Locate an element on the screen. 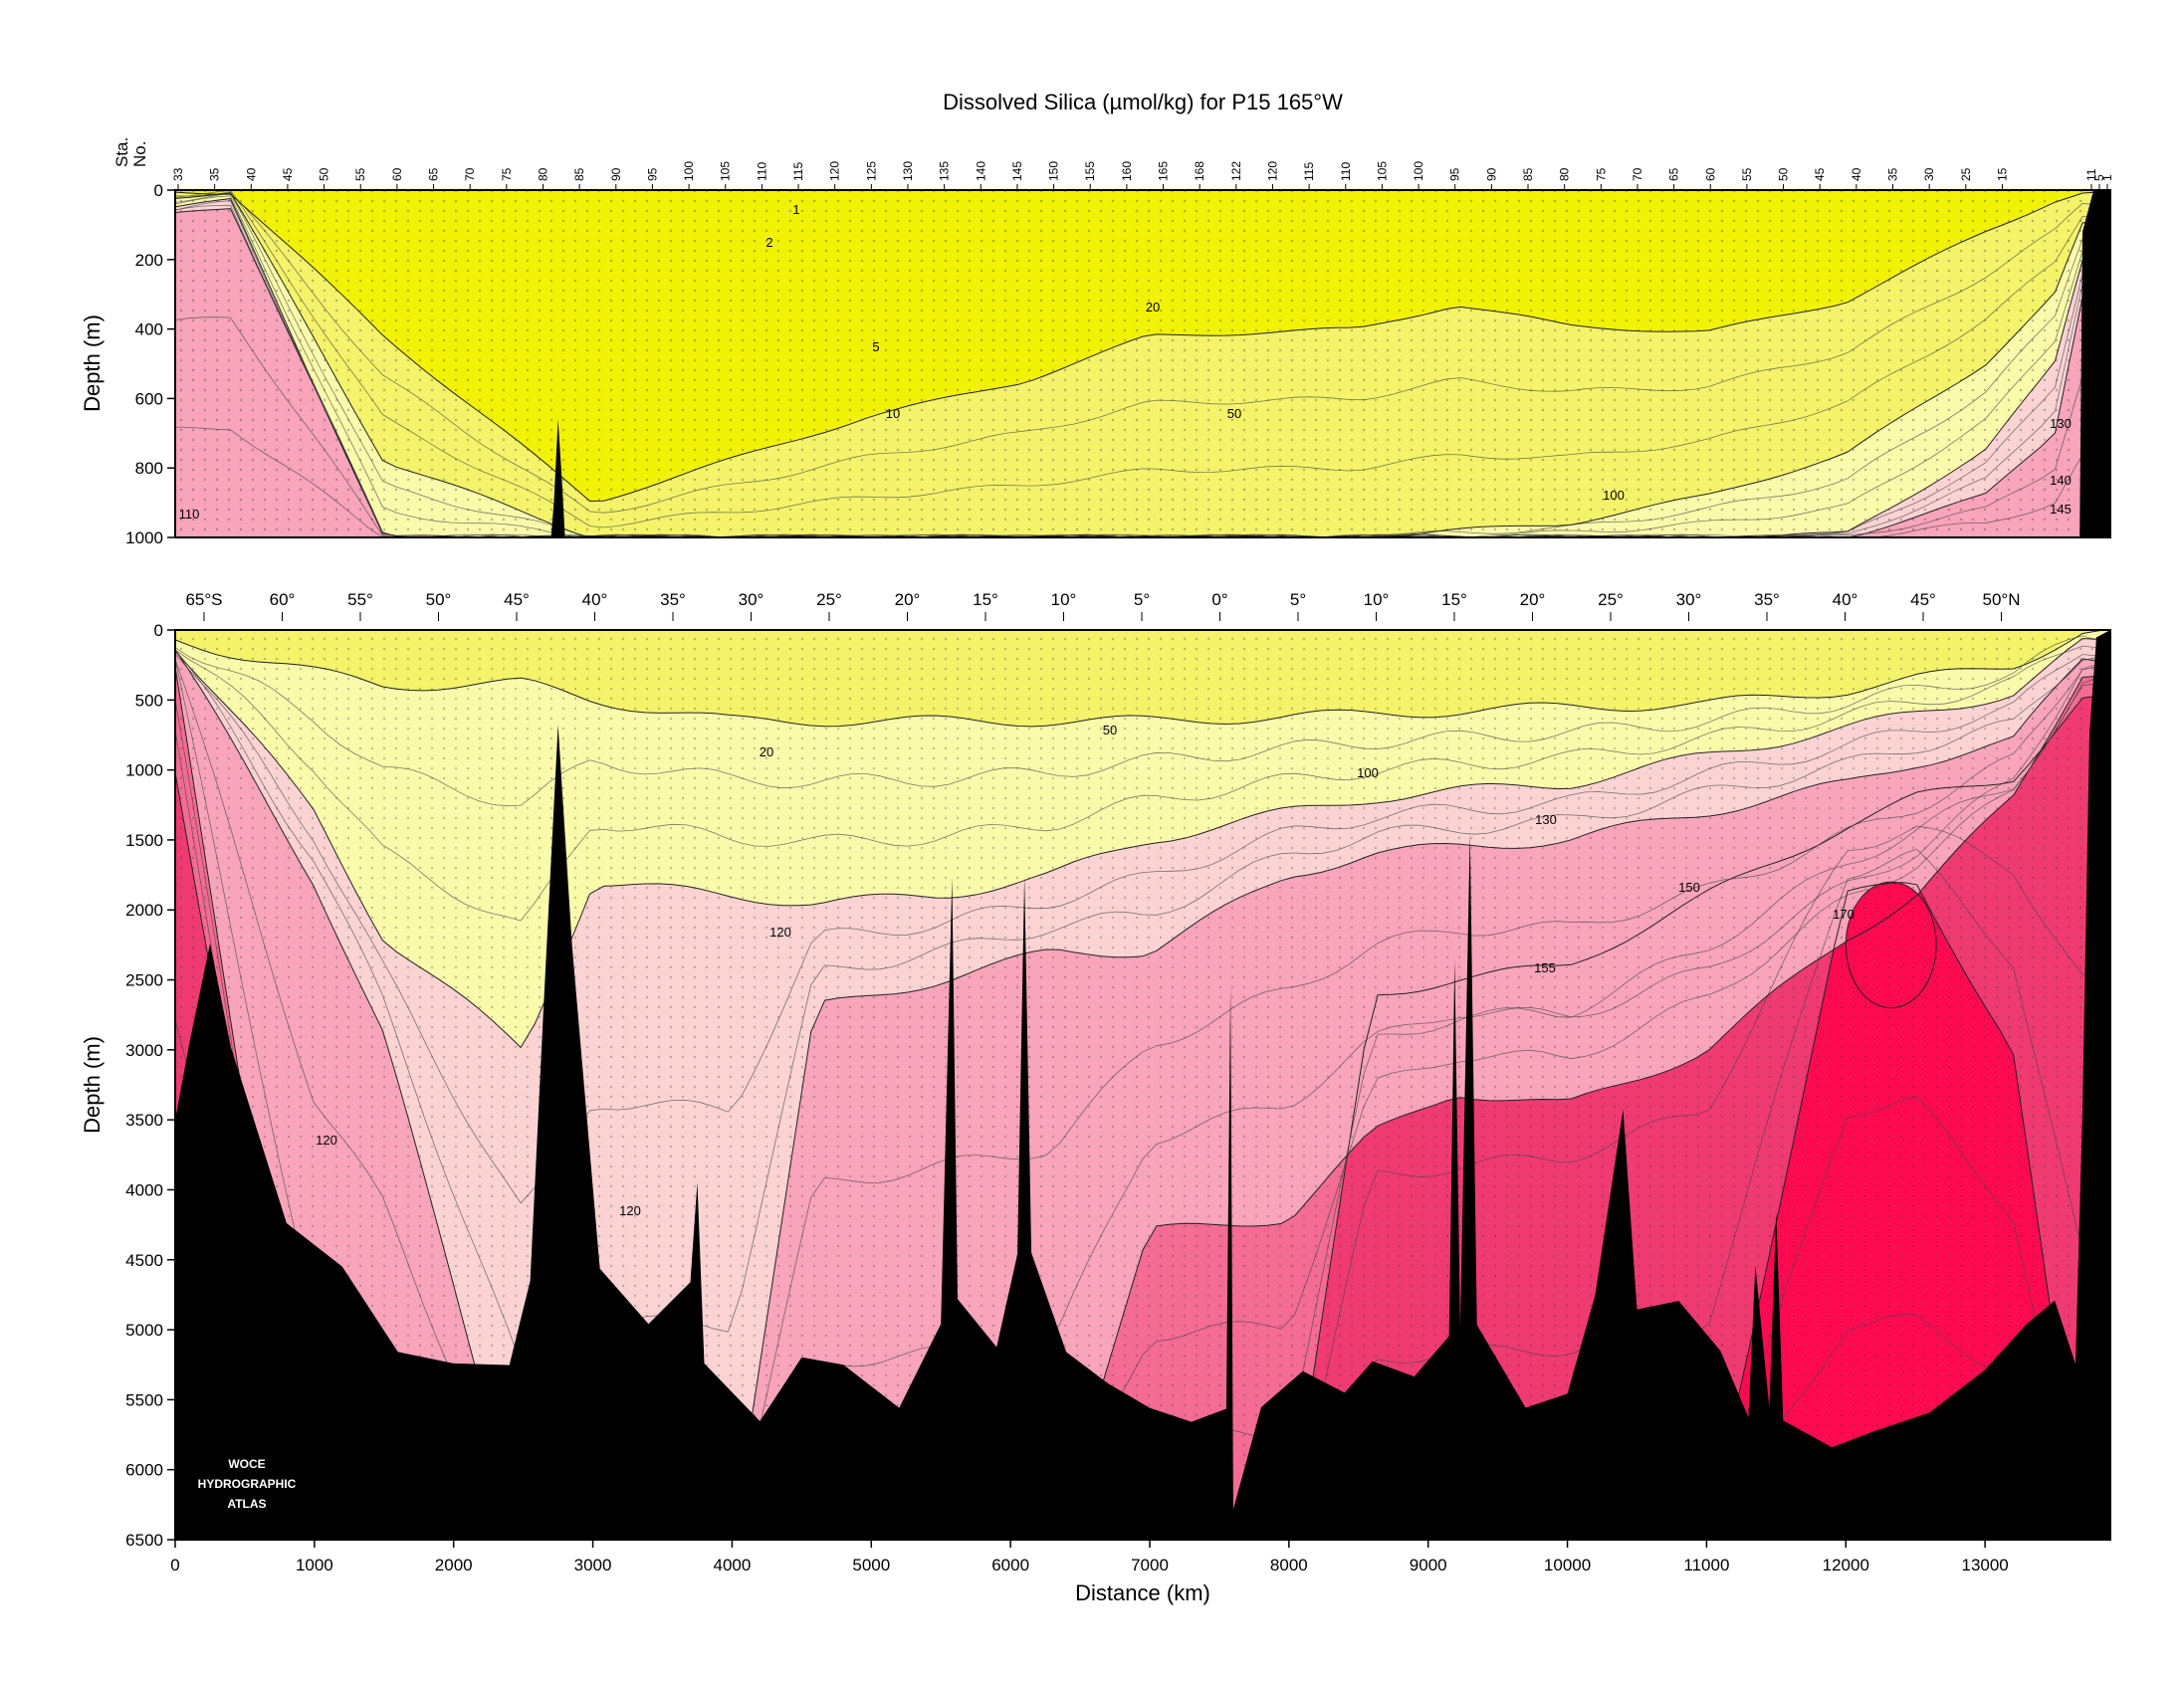  latitude-label: 5° is located at coordinates (1142, 599).